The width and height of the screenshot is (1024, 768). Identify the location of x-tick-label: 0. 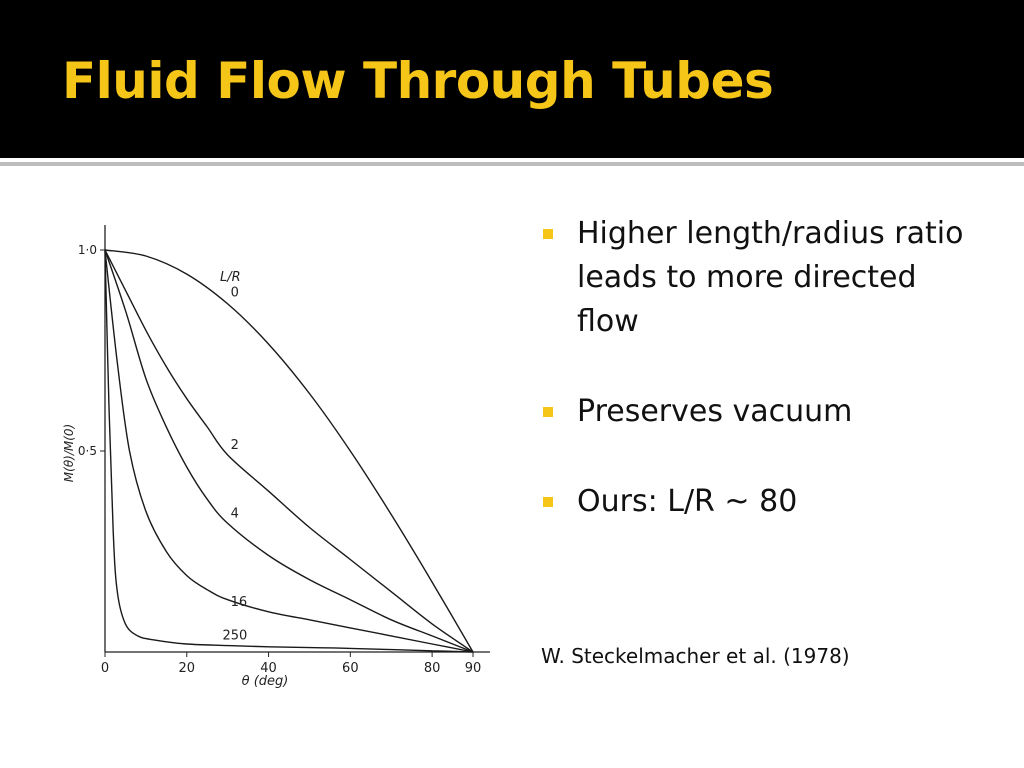
(105, 668).